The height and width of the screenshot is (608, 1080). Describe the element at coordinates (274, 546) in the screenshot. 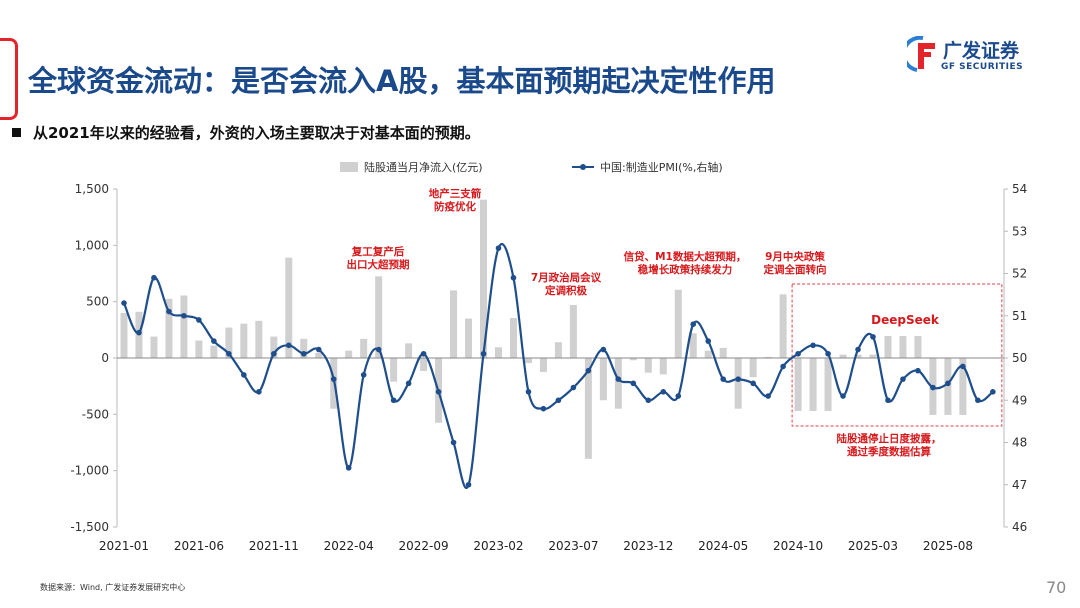

I see `x-tick-label: 2021-11` at that location.